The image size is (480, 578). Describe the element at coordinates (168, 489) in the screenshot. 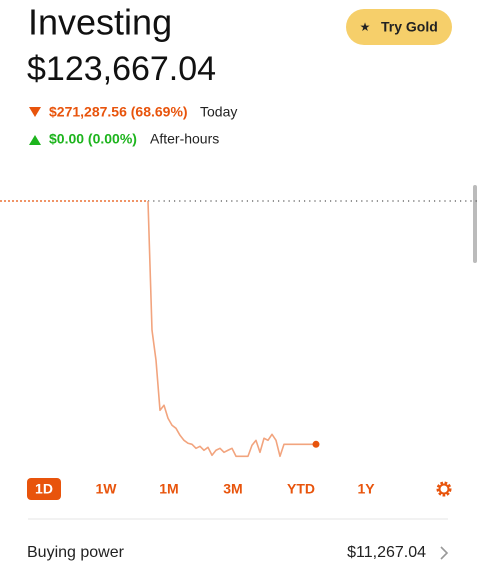

I see `range-button: 1M` at that location.